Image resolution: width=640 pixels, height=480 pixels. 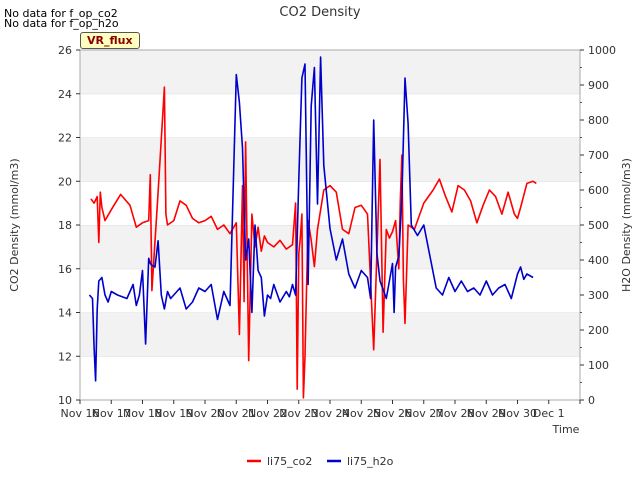 What do you see at coordinates (598, 365) in the screenshot?
I see `y-tick-label-right: 100` at bounding box center [598, 365].